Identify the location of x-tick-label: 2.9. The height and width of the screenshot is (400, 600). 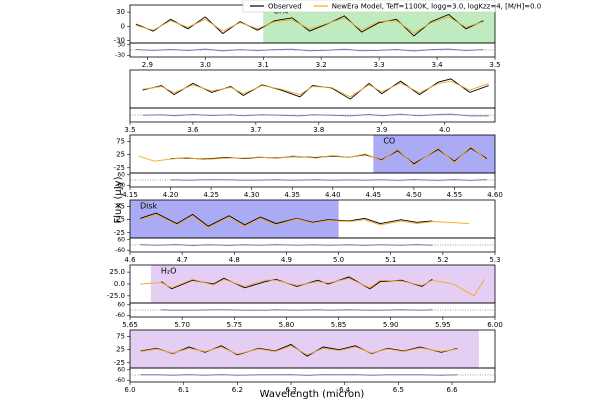
(147, 65).